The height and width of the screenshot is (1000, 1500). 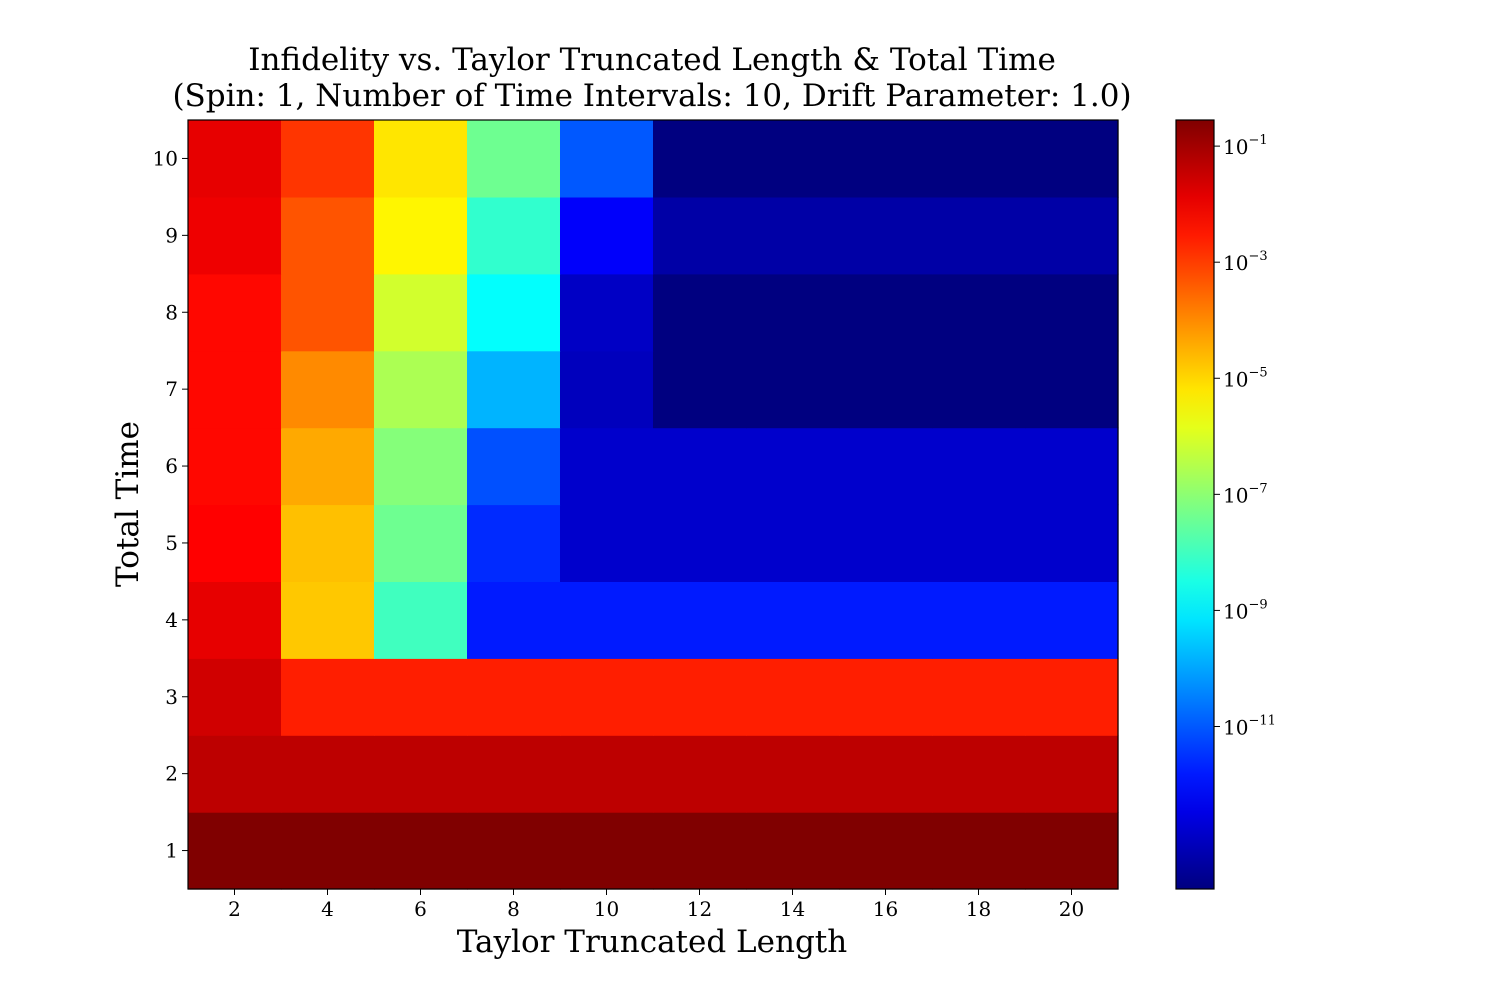 I want to click on x-tick-label: 4, so click(x=327, y=909).